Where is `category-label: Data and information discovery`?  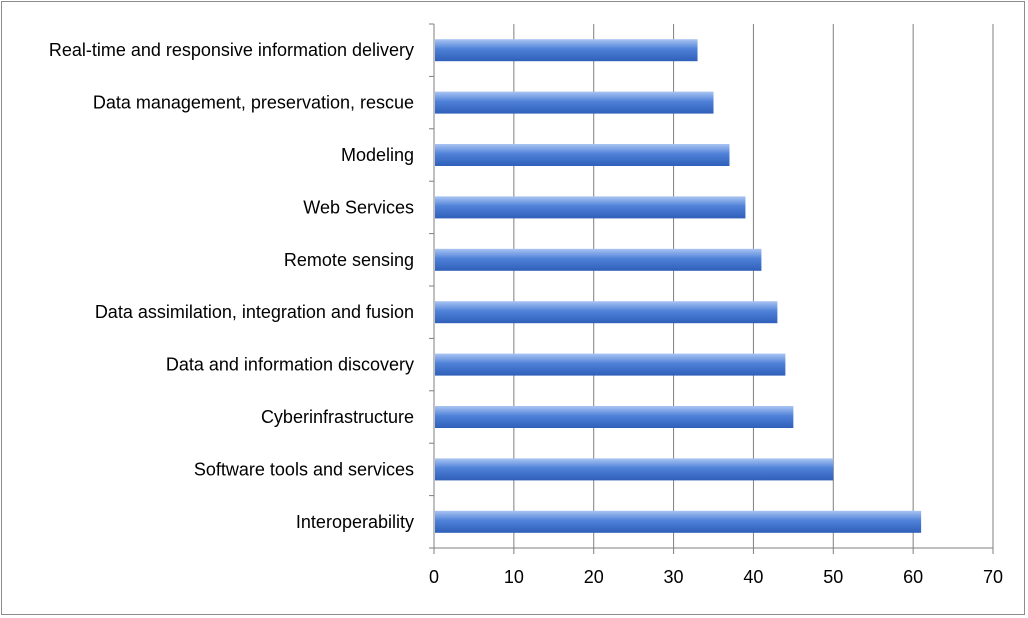 category-label: Data and information discovery is located at coordinates (290, 365).